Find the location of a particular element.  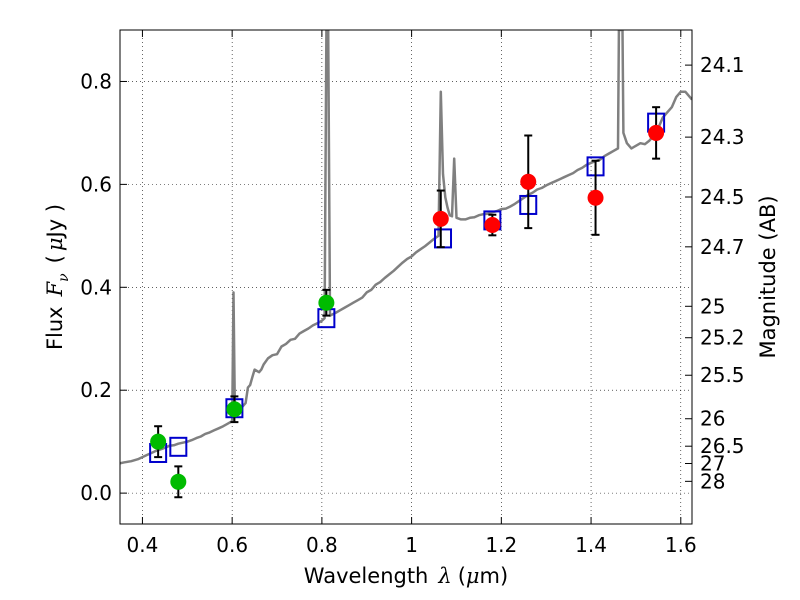

x-tick-label: 1.6 is located at coordinates (681, 545).